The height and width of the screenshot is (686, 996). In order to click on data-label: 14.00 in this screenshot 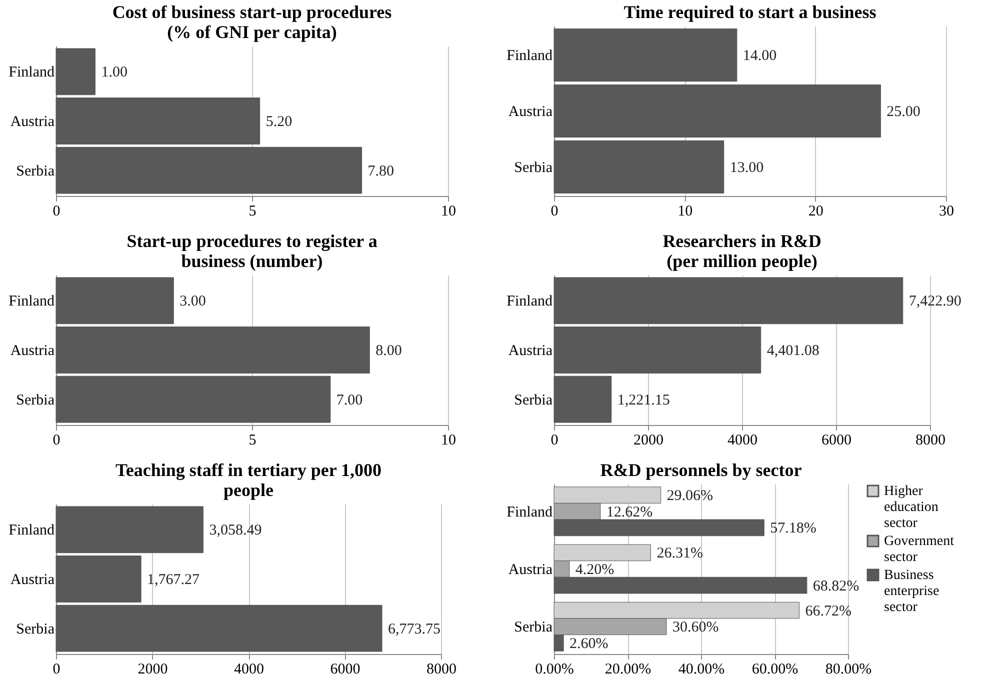, I will do `click(759, 56)`.